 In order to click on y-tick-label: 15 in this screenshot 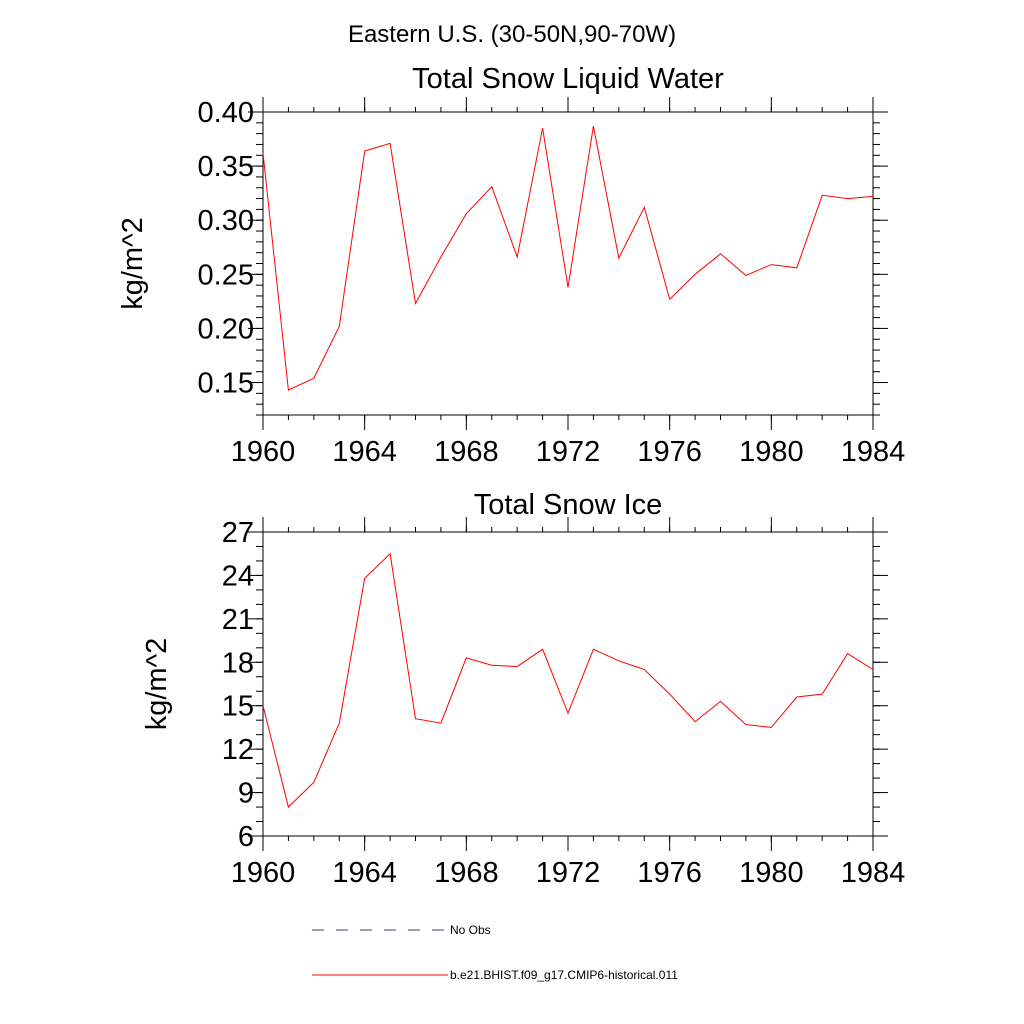, I will do `click(238, 707)`.